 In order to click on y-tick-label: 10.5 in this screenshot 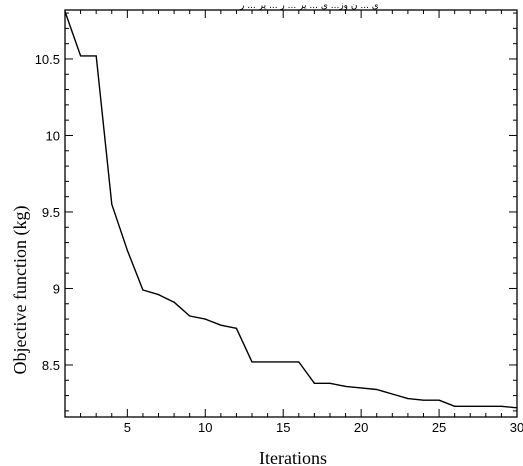, I will do `click(47, 59)`.